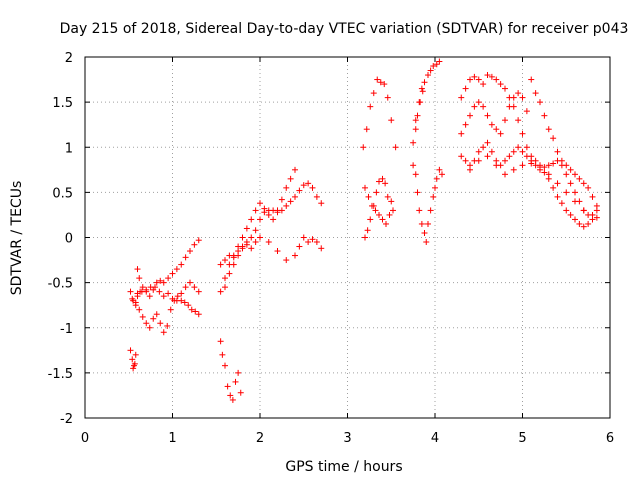 Image resolution: width=640 pixels, height=480 pixels. I want to click on x-axis-label: GPS time / hours, so click(343, 467).